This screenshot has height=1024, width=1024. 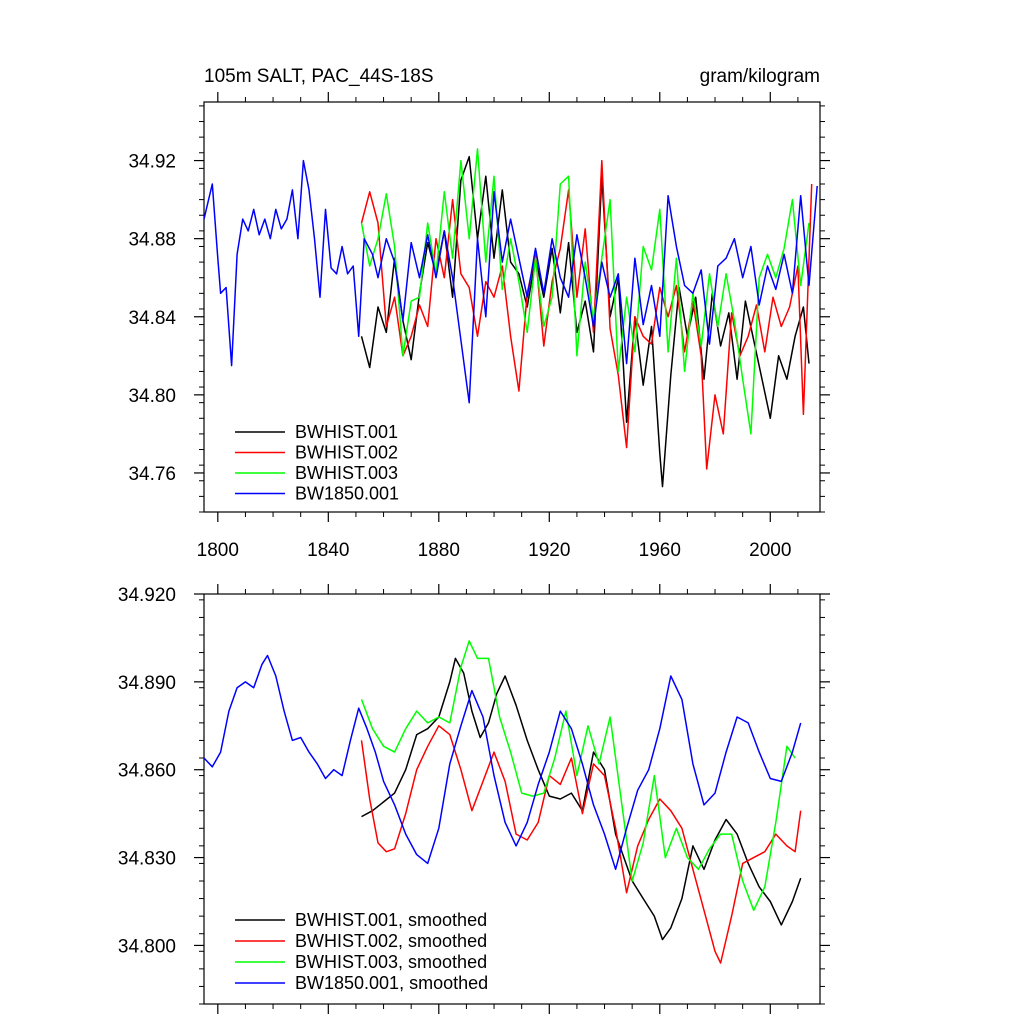 What do you see at coordinates (319, 76) in the screenshot?
I see `top-chart-title: 105m SALT, PAC_44S-18S` at bounding box center [319, 76].